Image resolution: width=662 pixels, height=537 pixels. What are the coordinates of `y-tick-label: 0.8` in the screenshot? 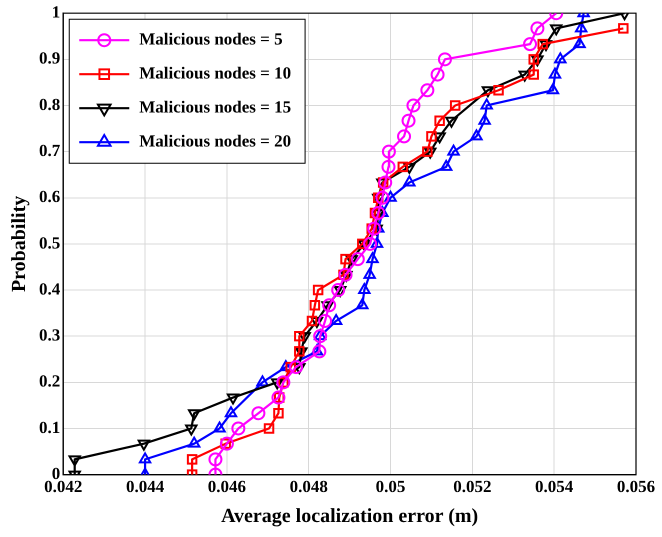 It's located at (49, 104).